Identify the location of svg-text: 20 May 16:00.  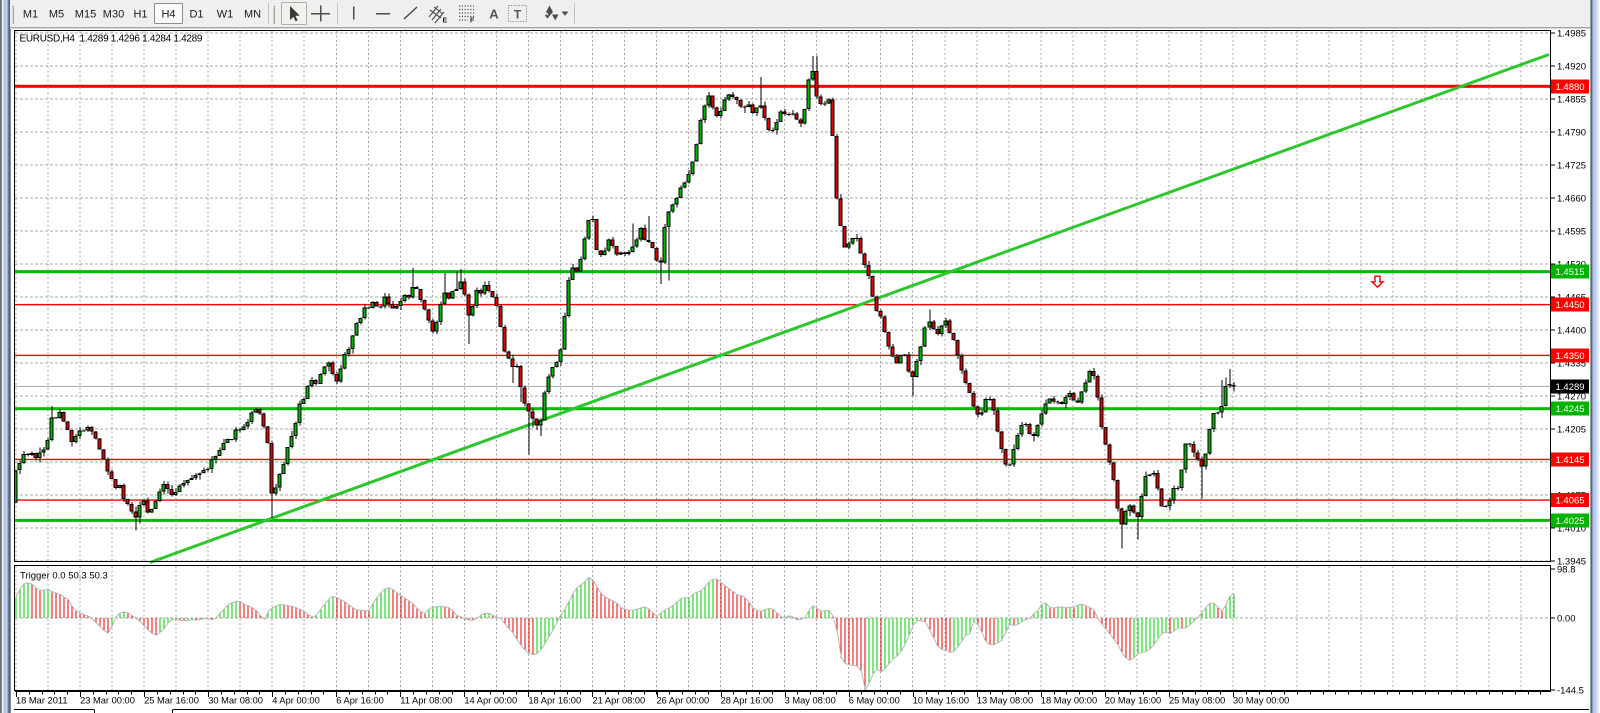
(1133, 701).